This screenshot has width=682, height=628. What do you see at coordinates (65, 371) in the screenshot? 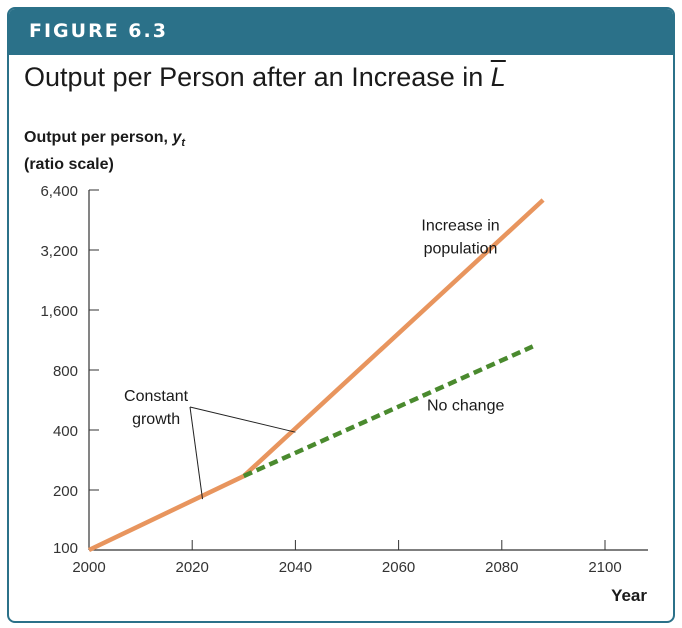
I see `y-tick-label: 800` at bounding box center [65, 371].